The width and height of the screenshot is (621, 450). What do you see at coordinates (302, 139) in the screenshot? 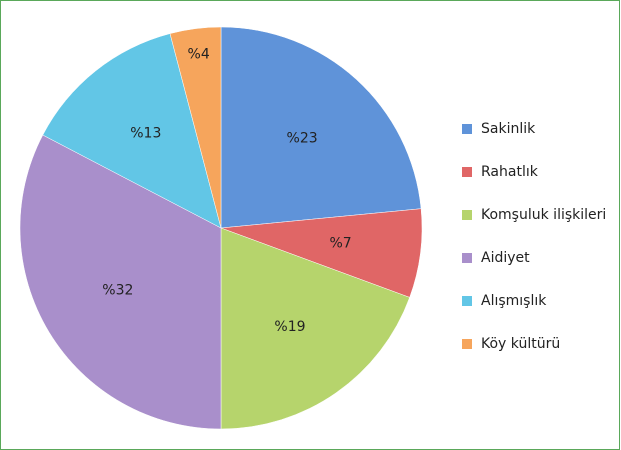
I see `data-label: %23` at bounding box center [302, 139].